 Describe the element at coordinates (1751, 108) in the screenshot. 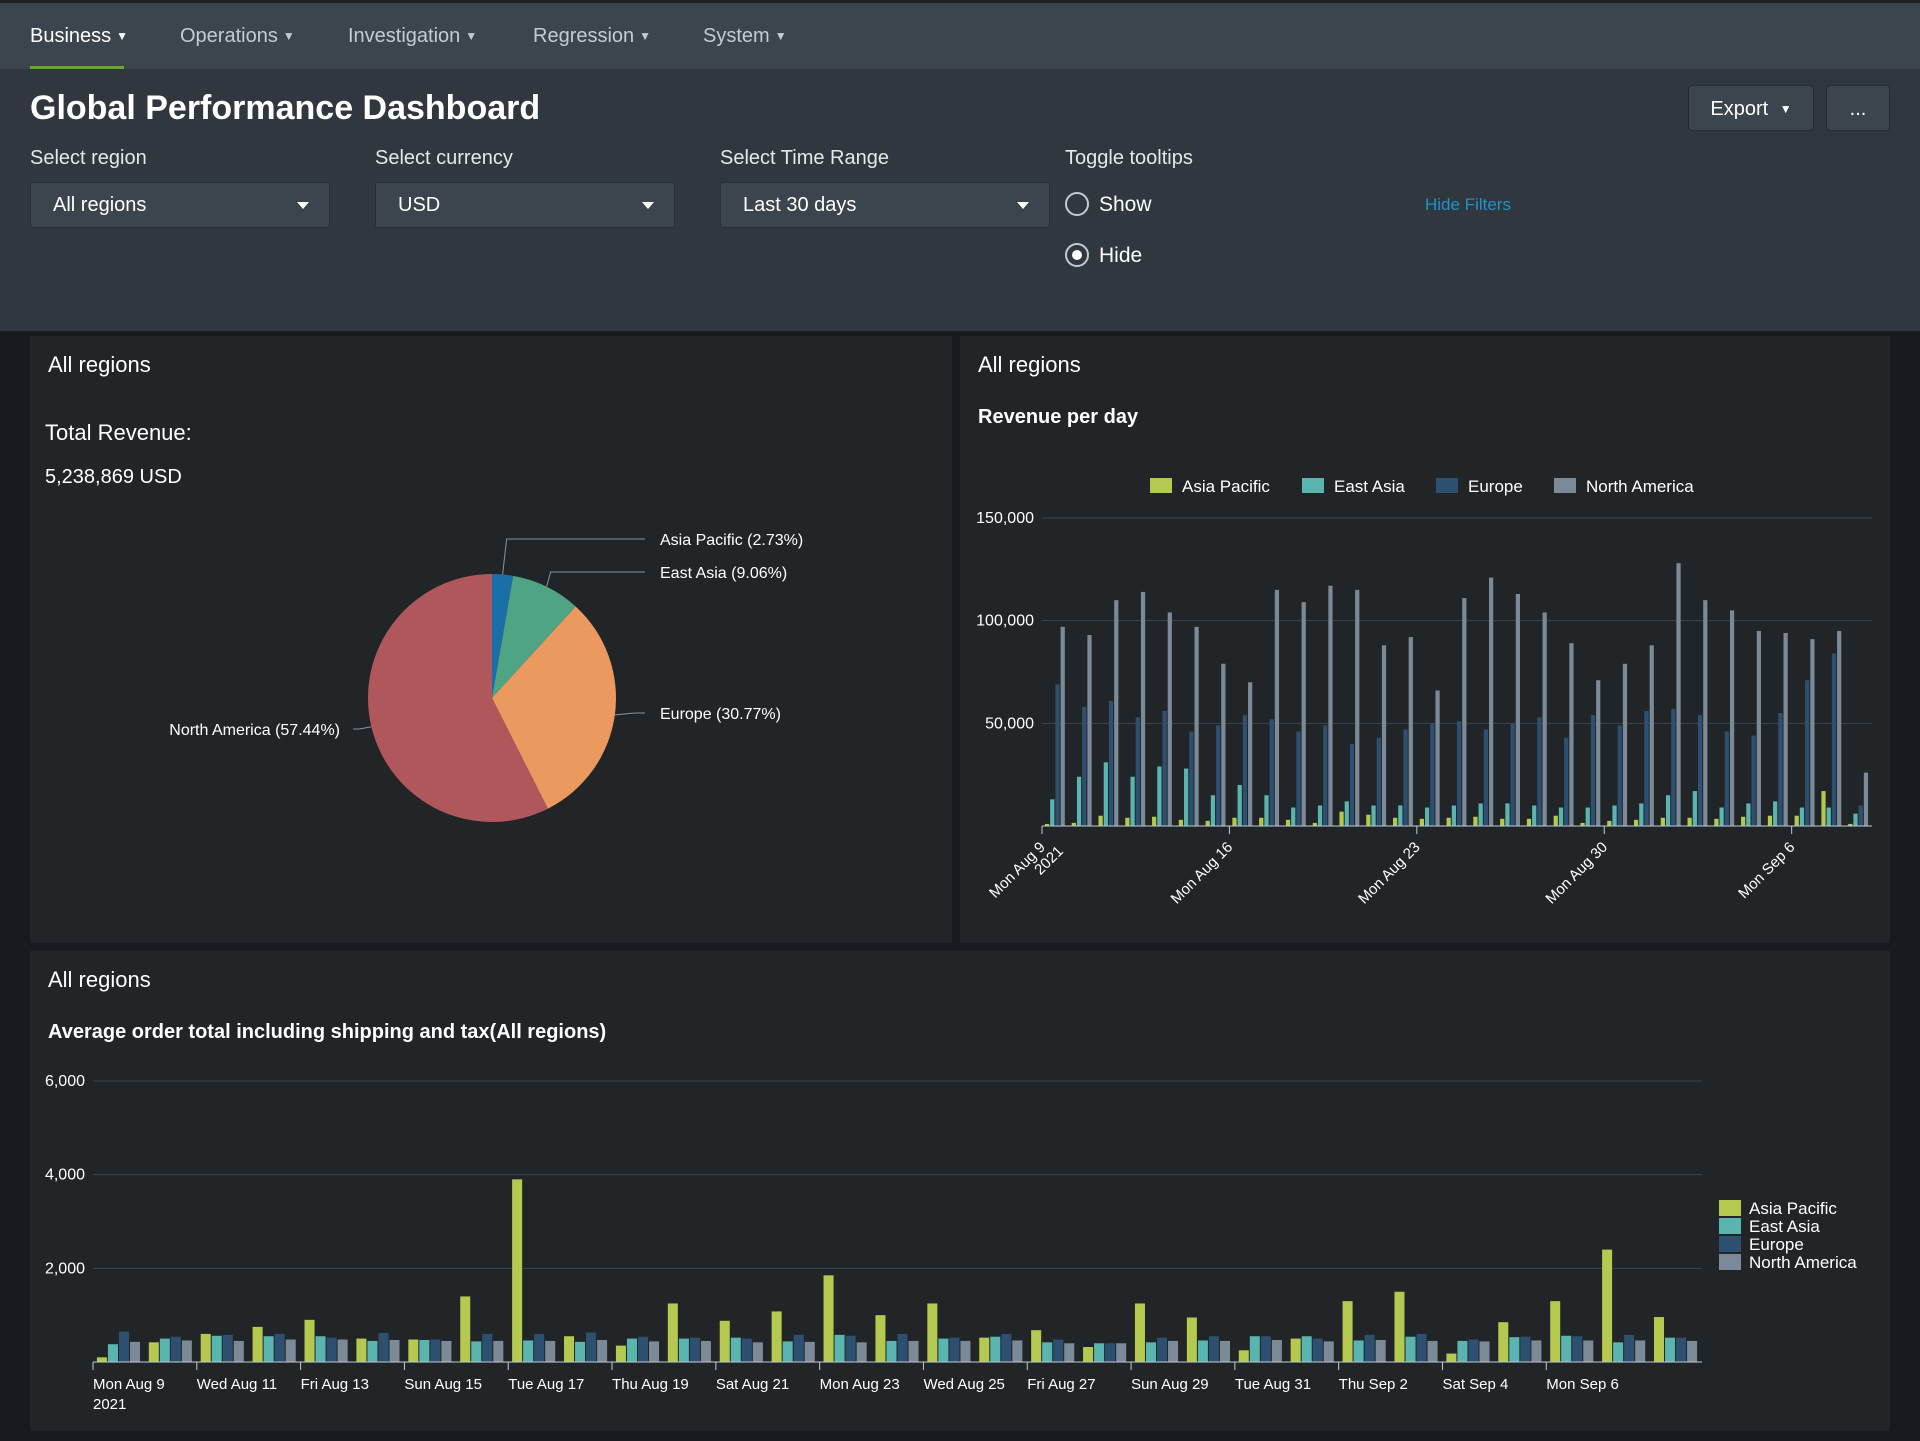

I see `export-button: Export ▼` at that location.